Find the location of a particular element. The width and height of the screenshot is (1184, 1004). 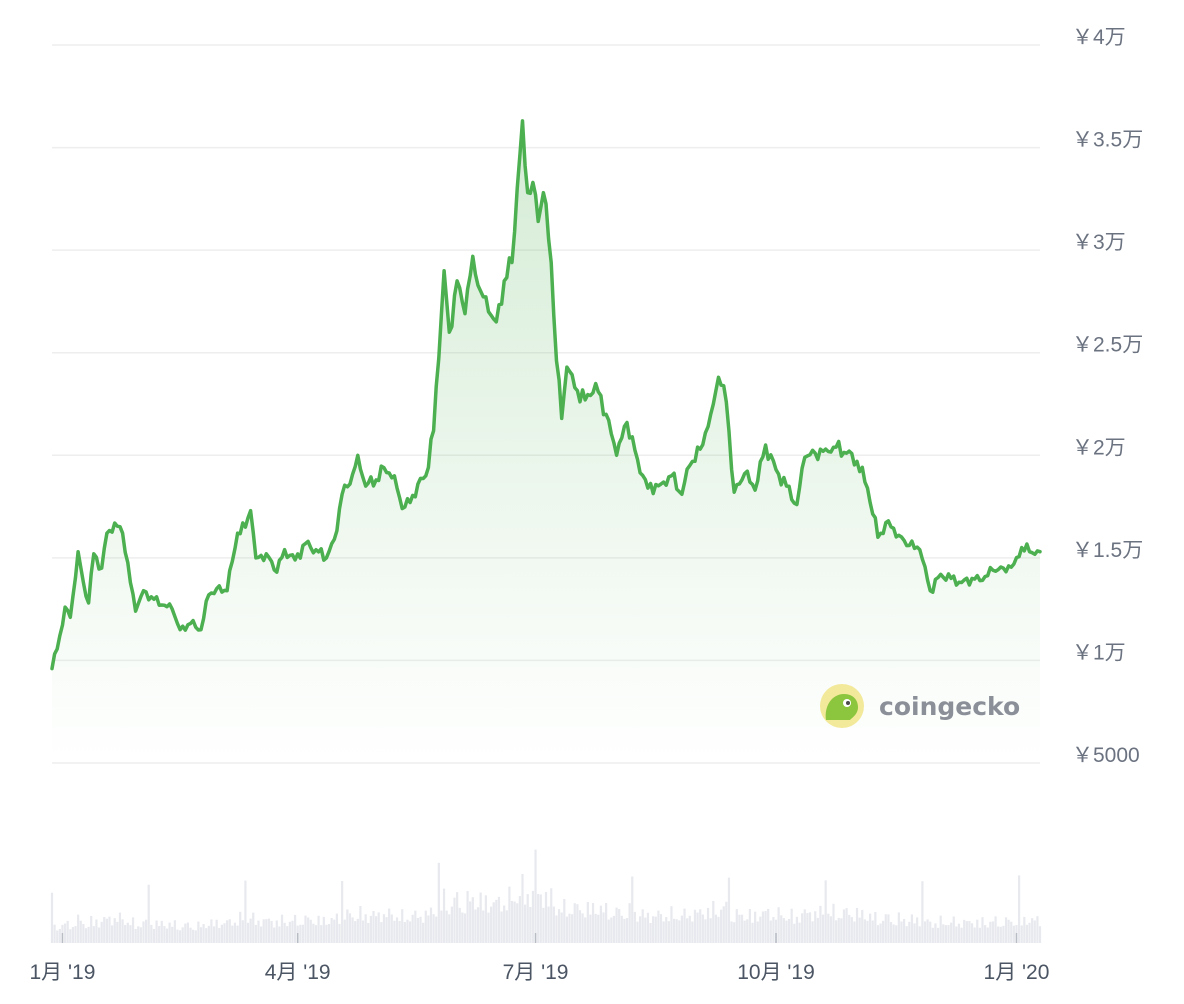

x-tick-label: 1月 '20 is located at coordinates (1017, 972).